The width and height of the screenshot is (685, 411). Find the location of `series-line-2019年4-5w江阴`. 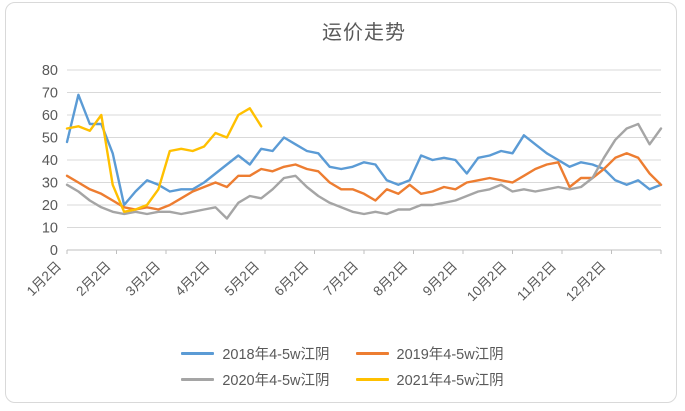

series-line-2019年4-5w江阴 is located at coordinates (364, 181).